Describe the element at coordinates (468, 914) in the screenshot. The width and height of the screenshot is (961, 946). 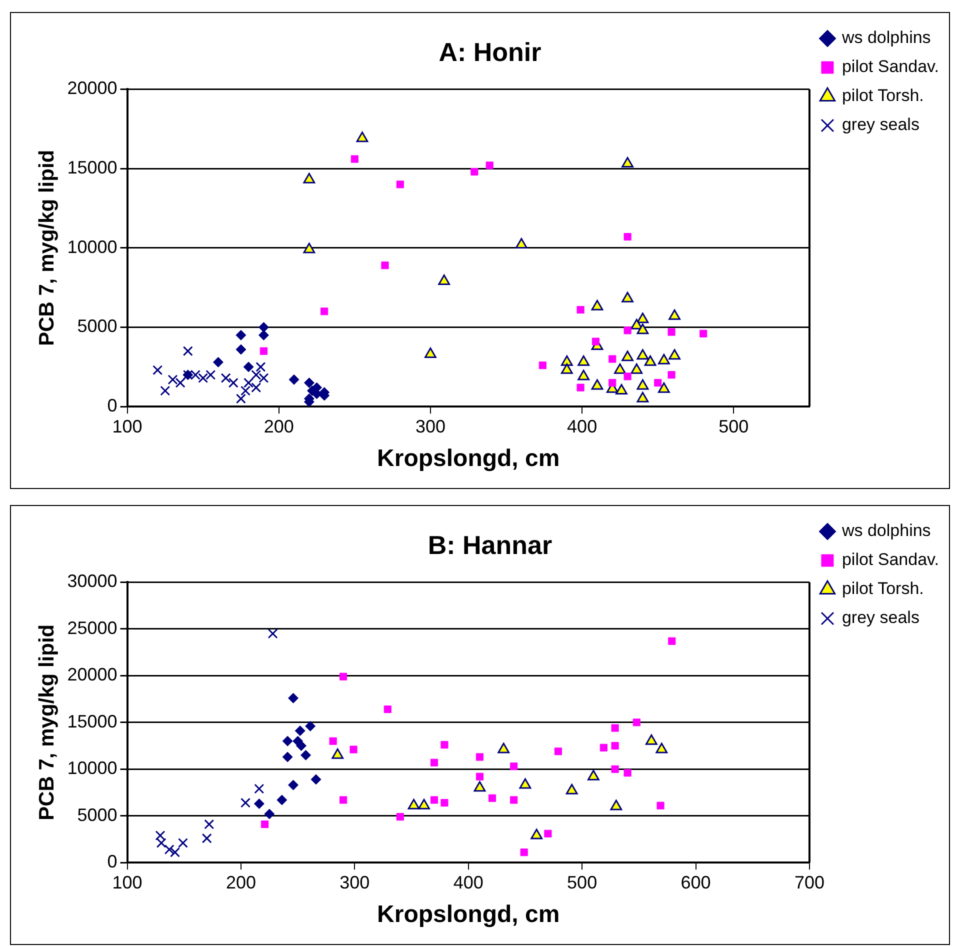
I see `x-axis-title: Kropslongd, cm` at that location.